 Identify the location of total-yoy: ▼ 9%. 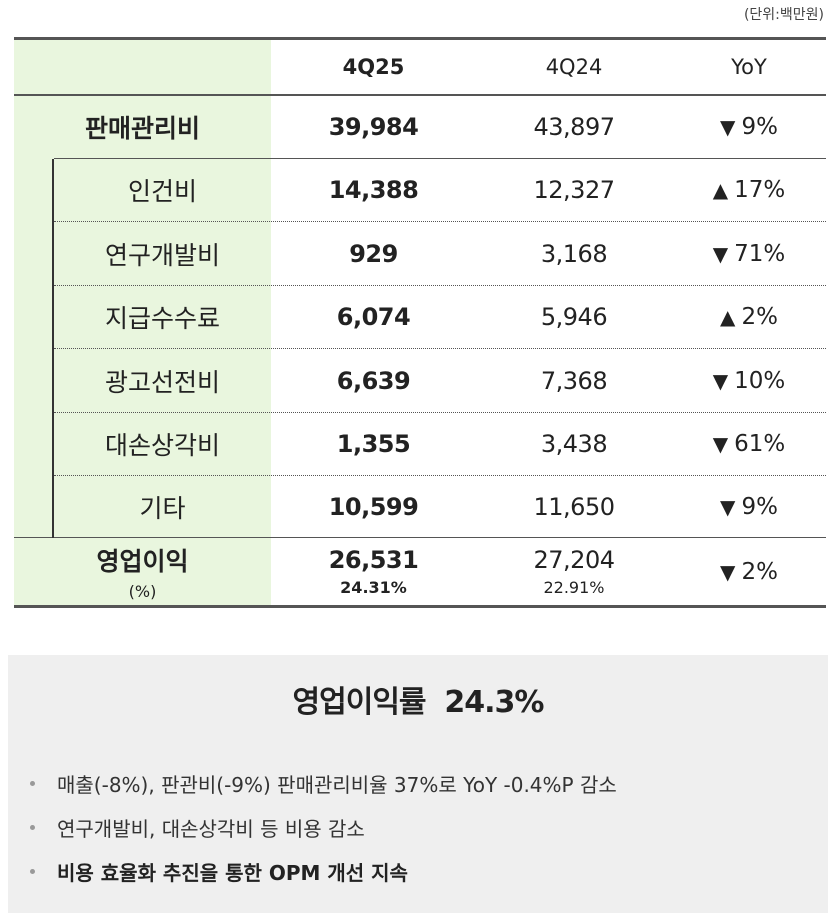
(749, 127).